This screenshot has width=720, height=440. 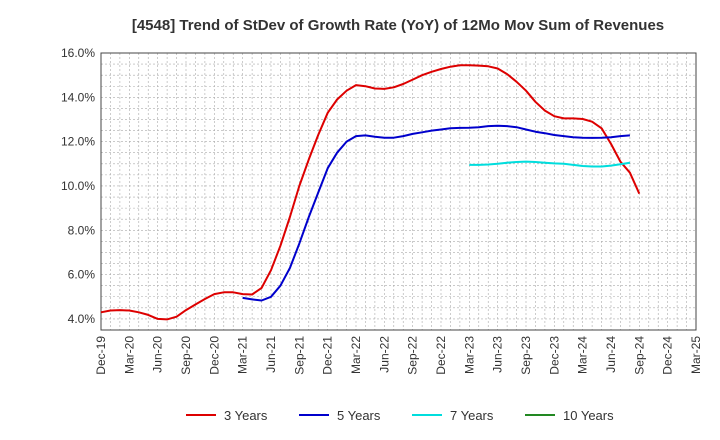 What do you see at coordinates (472, 415) in the screenshot?
I see `legend-label-7-years: 7 Years` at bounding box center [472, 415].